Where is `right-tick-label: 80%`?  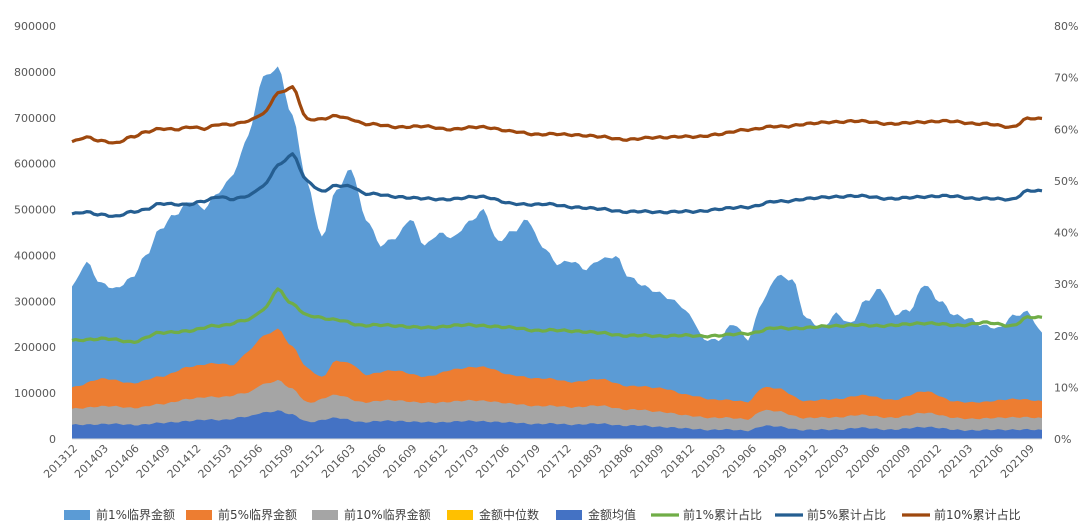 right-tick-label: 80% is located at coordinates (1066, 26).